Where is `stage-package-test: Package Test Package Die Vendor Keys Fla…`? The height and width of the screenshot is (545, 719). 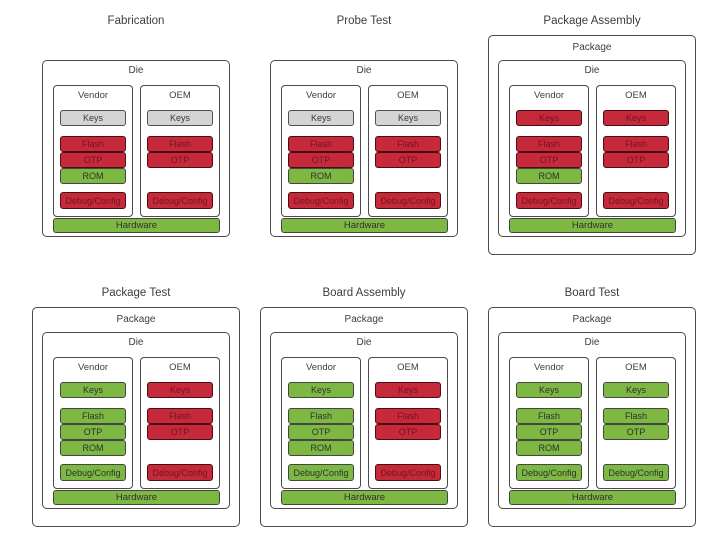 stage-package-test: Package Test Package Die Vendor Keys Fla… is located at coordinates (136, 408).